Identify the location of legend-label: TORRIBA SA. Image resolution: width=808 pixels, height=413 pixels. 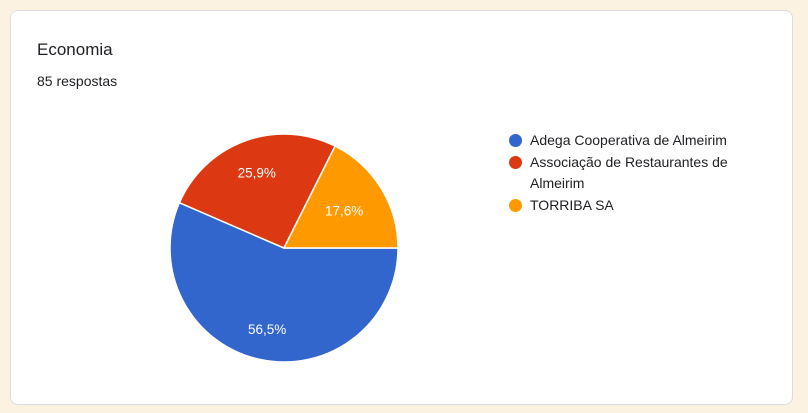
(572, 205).